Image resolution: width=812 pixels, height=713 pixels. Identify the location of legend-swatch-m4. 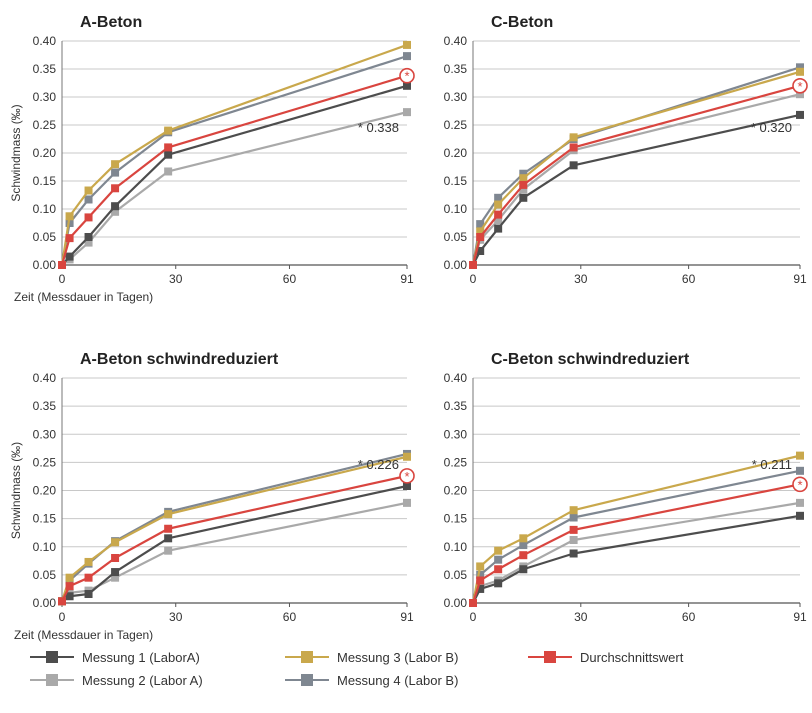
(307, 680).